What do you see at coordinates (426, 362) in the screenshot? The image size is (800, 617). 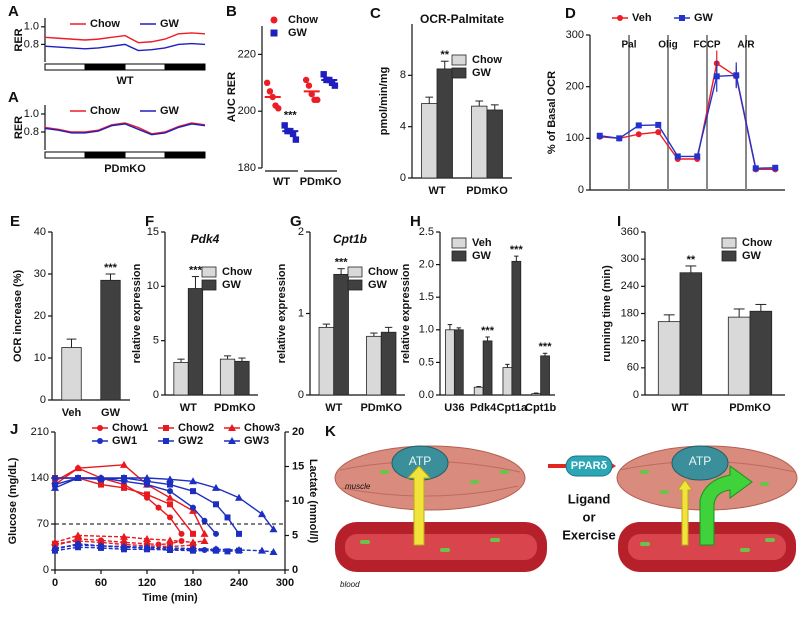 I see `y-tick-label: 0.5` at bounding box center [426, 362].